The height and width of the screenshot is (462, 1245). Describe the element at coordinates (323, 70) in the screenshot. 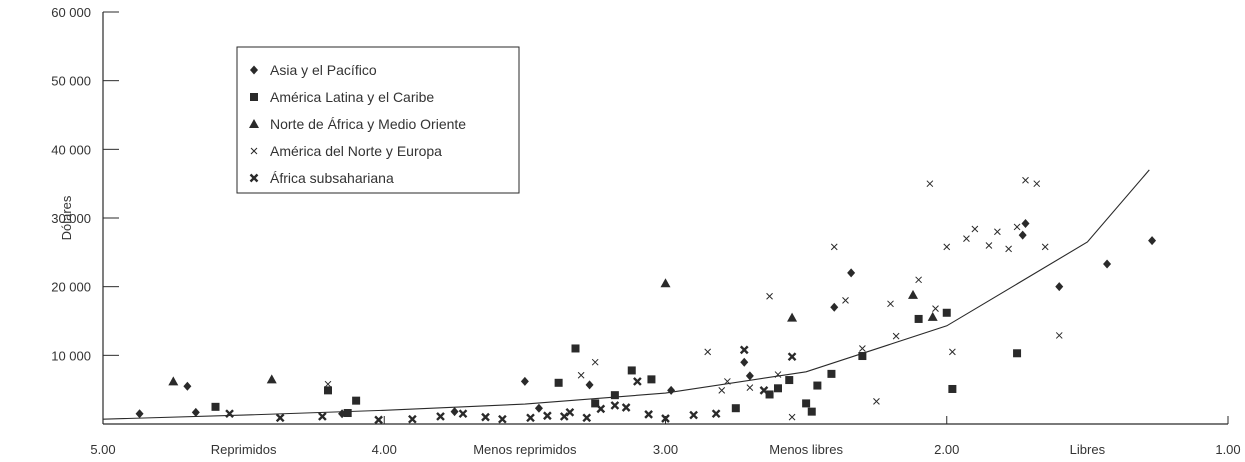

I see `legend-label: Asia y el Pacífico` at that location.